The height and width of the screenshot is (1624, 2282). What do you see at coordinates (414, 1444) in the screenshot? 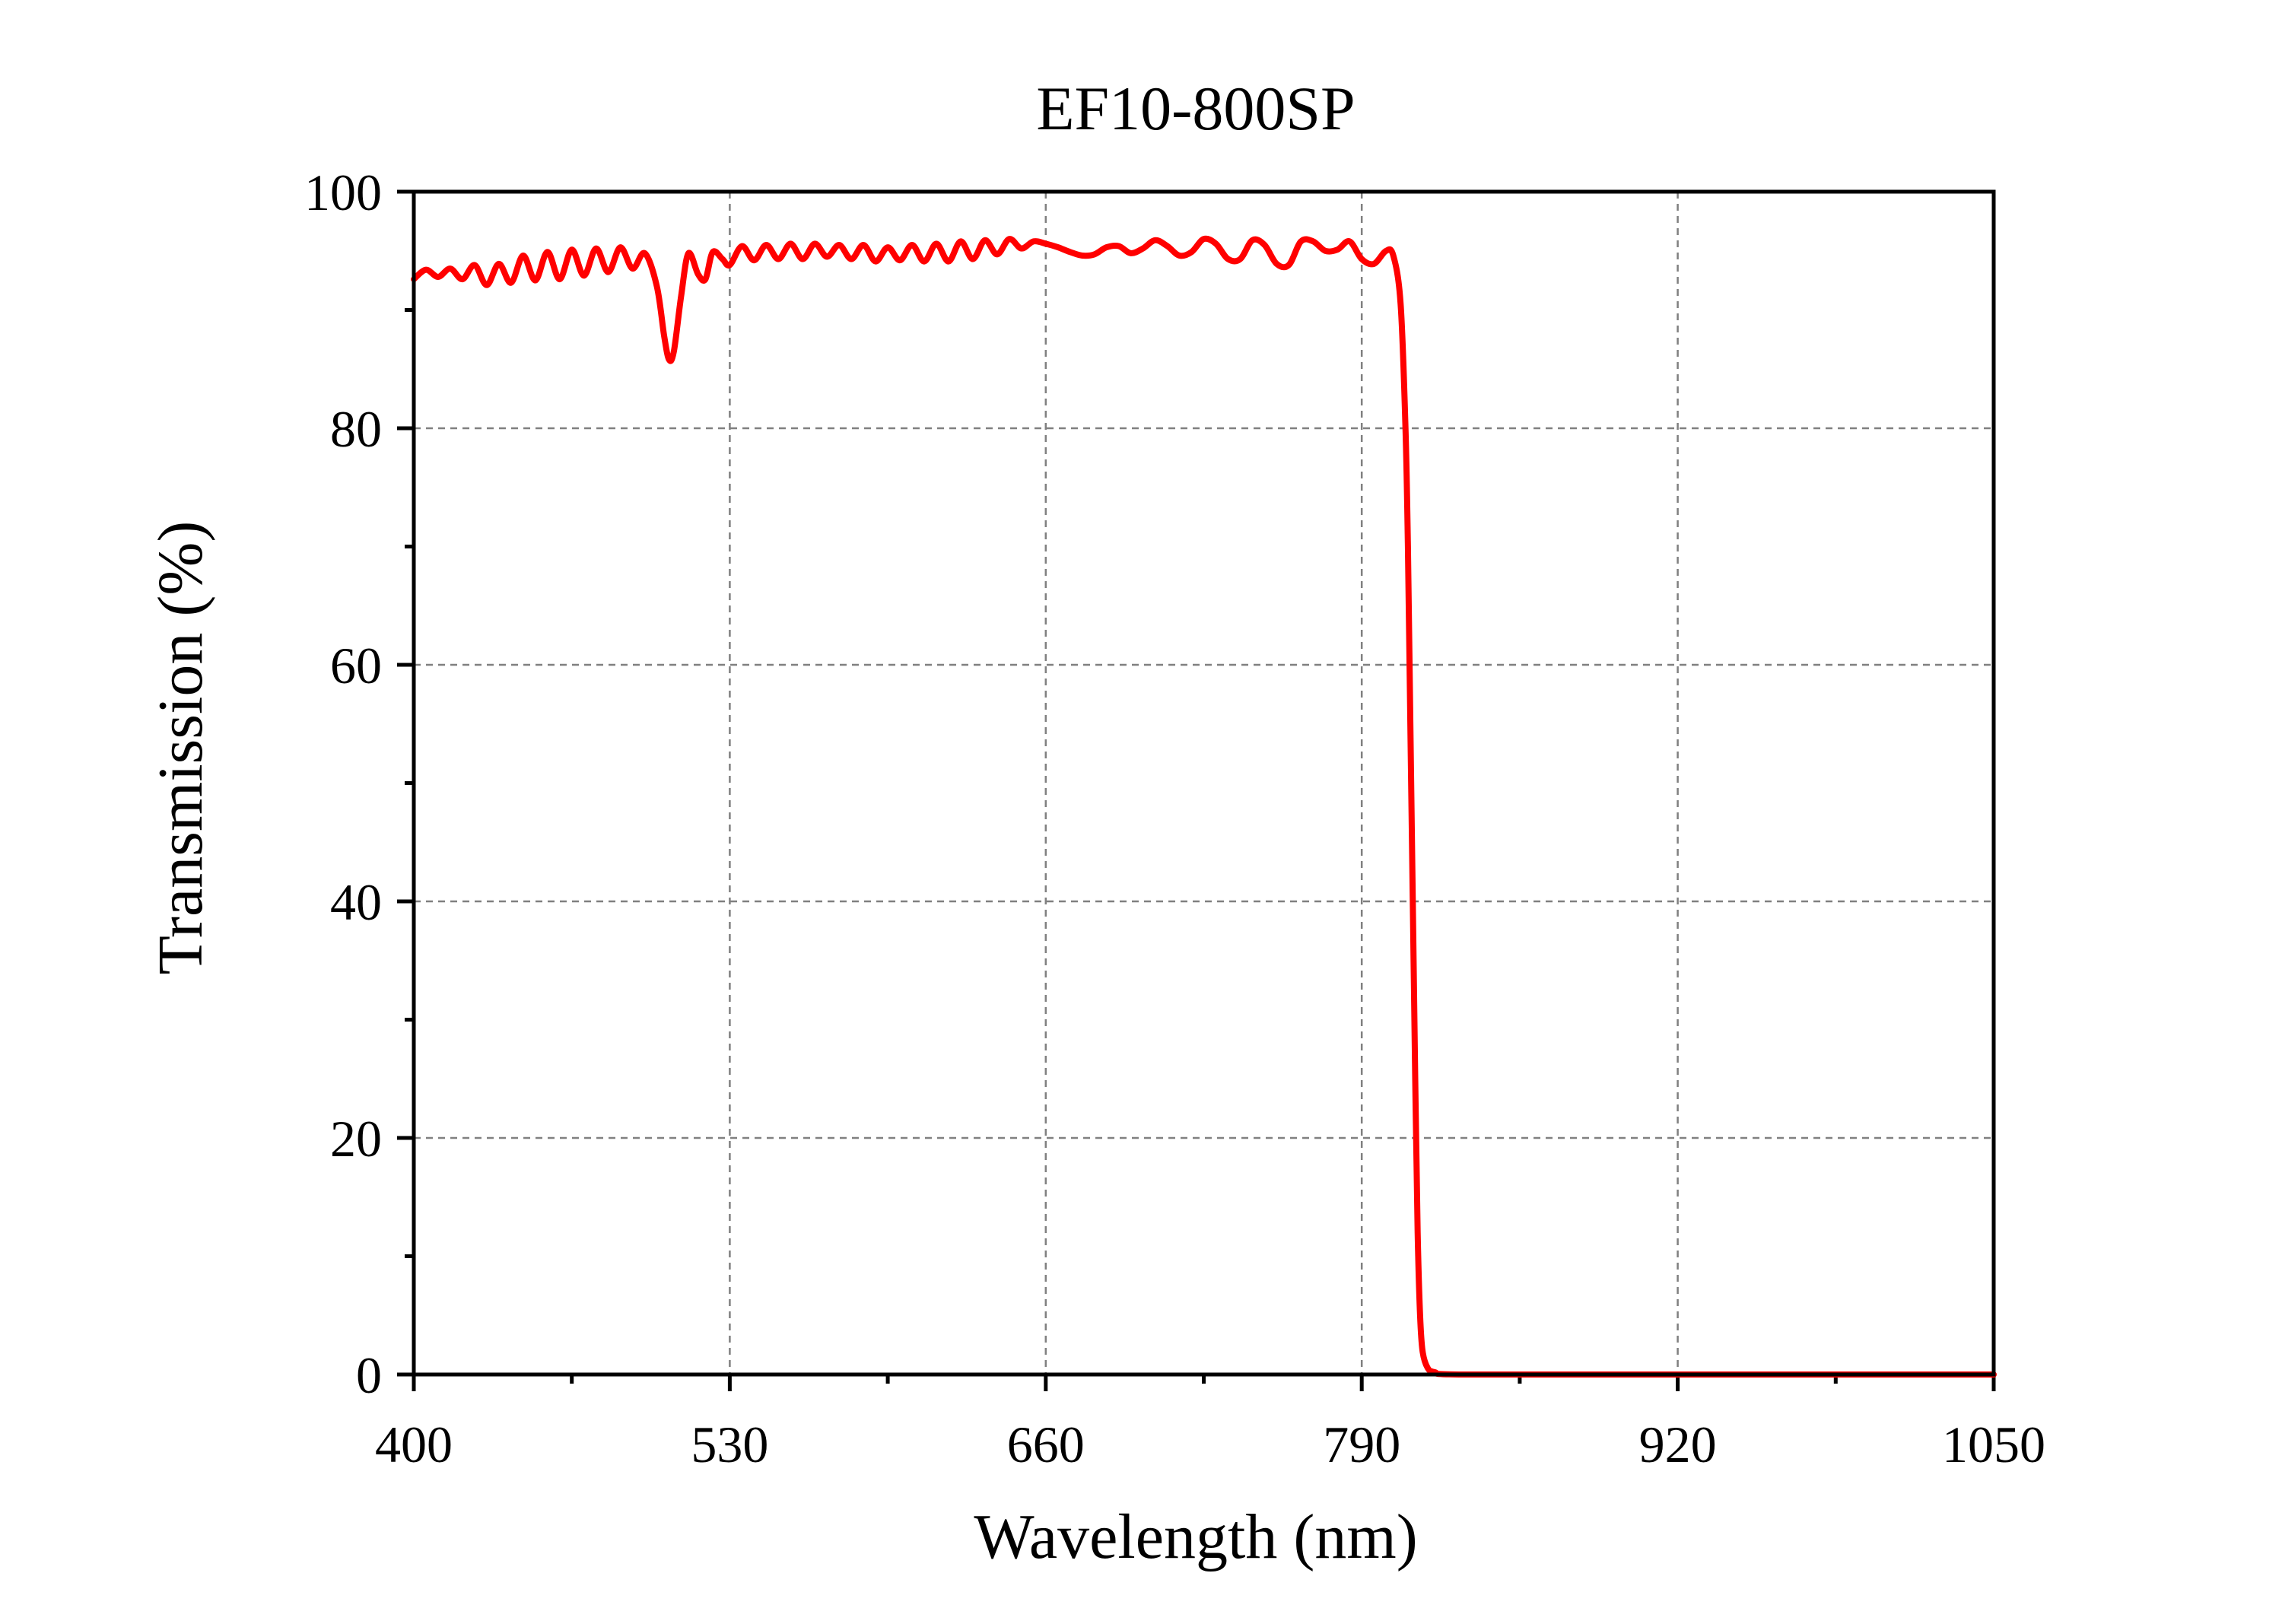
I see `x-tick-label: 400` at bounding box center [414, 1444].